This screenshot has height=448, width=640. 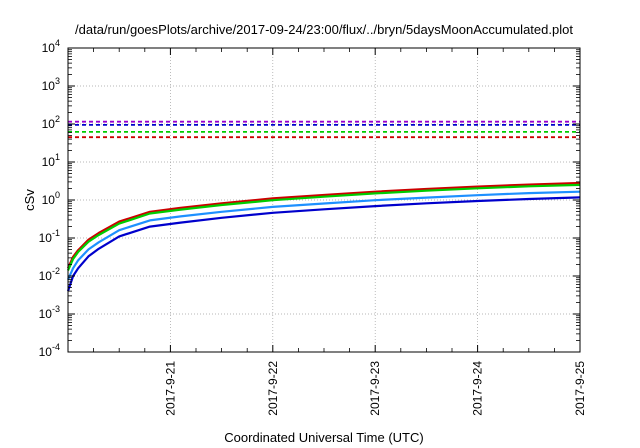 What do you see at coordinates (29, 200) in the screenshot?
I see `y-axis-label: cSv` at bounding box center [29, 200].